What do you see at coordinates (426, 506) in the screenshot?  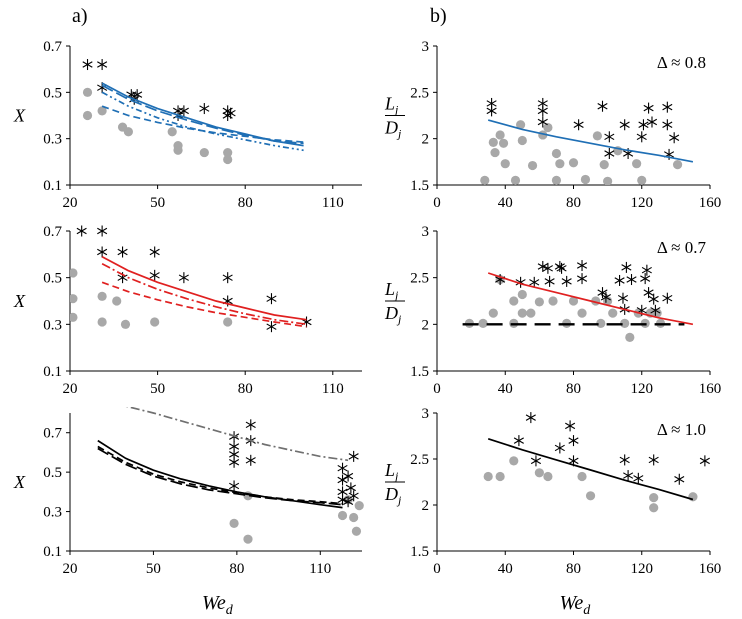 I see `y-tick-label: 2` at bounding box center [426, 506].